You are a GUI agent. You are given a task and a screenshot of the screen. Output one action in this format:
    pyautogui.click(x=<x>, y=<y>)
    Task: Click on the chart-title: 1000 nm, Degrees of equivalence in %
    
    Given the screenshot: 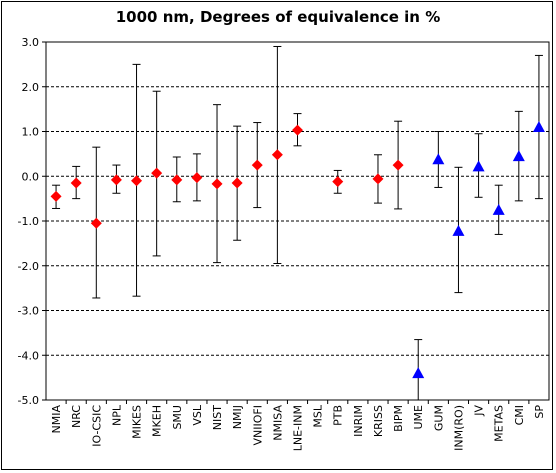 What is the action you would take?
    pyautogui.click(x=278, y=17)
    